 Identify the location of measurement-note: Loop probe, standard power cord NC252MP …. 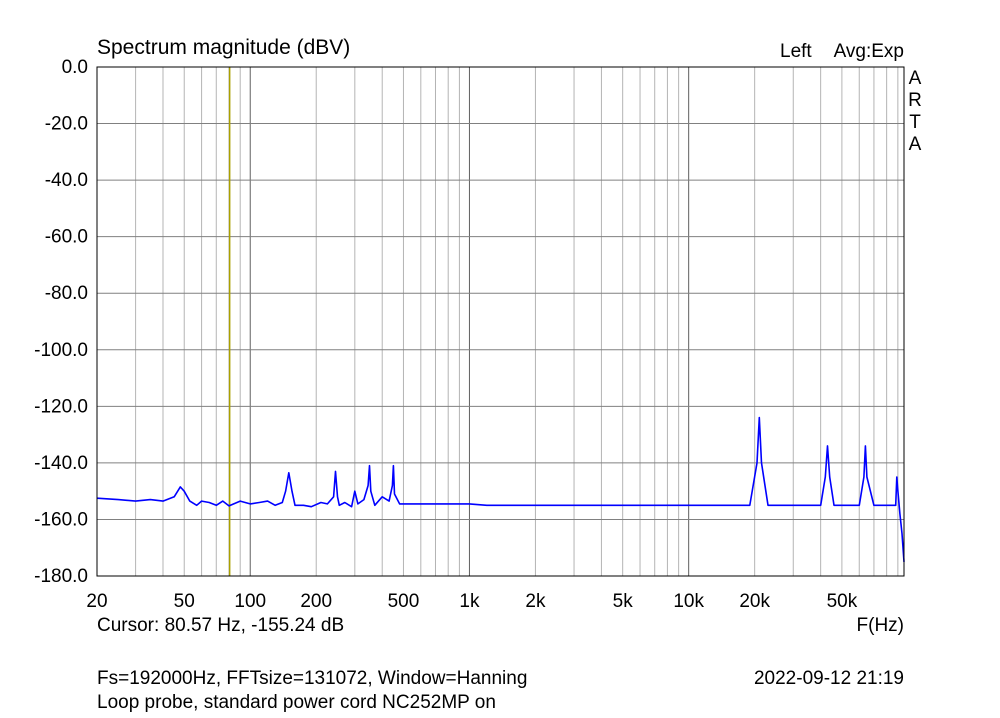
(296, 702).